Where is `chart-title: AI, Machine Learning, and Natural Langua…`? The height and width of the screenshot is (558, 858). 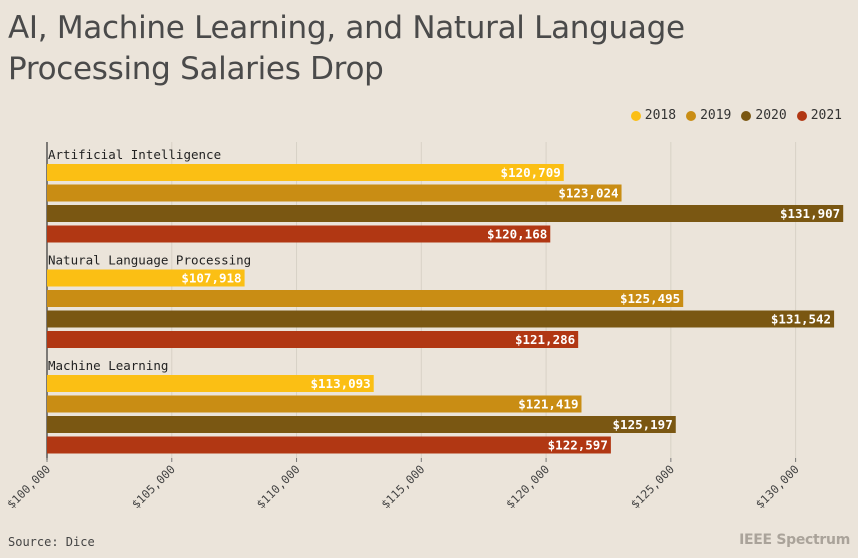 chart-title: AI, Machine Learning, and Natural Langua… is located at coordinates (346, 48).